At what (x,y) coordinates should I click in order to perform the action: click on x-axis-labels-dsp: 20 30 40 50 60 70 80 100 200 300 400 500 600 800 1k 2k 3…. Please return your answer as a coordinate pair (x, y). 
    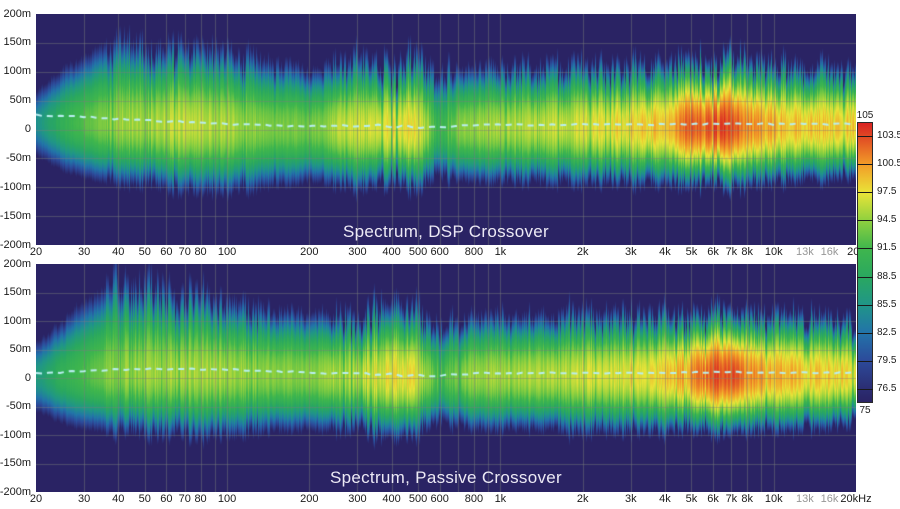
    Looking at the image, I should click on (450, 252).